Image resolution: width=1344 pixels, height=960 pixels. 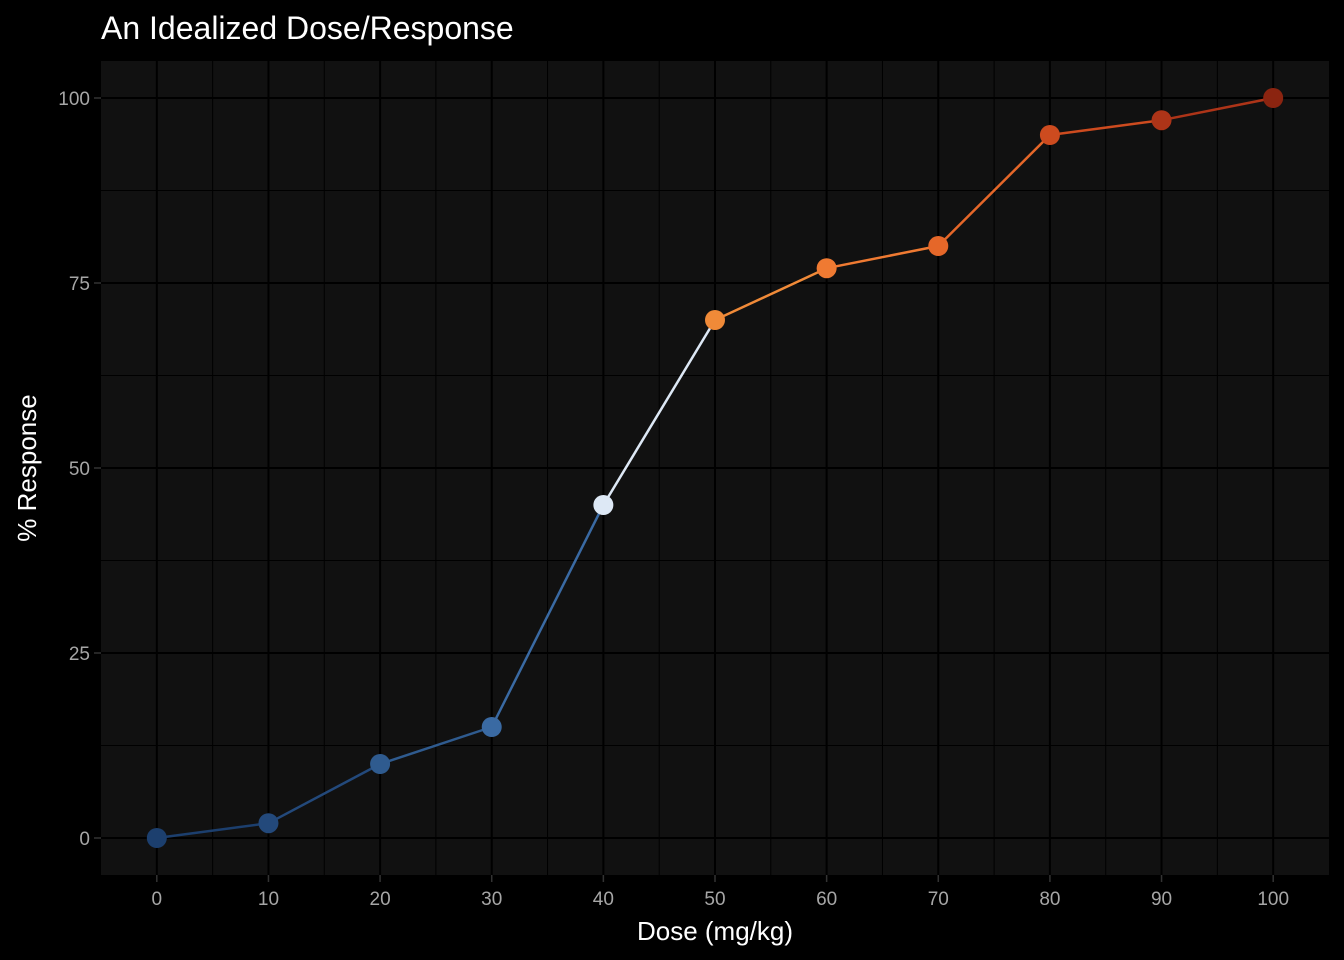 What do you see at coordinates (157, 899) in the screenshot?
I see `x-tick-label: 0` at bounding box center [157, 899].